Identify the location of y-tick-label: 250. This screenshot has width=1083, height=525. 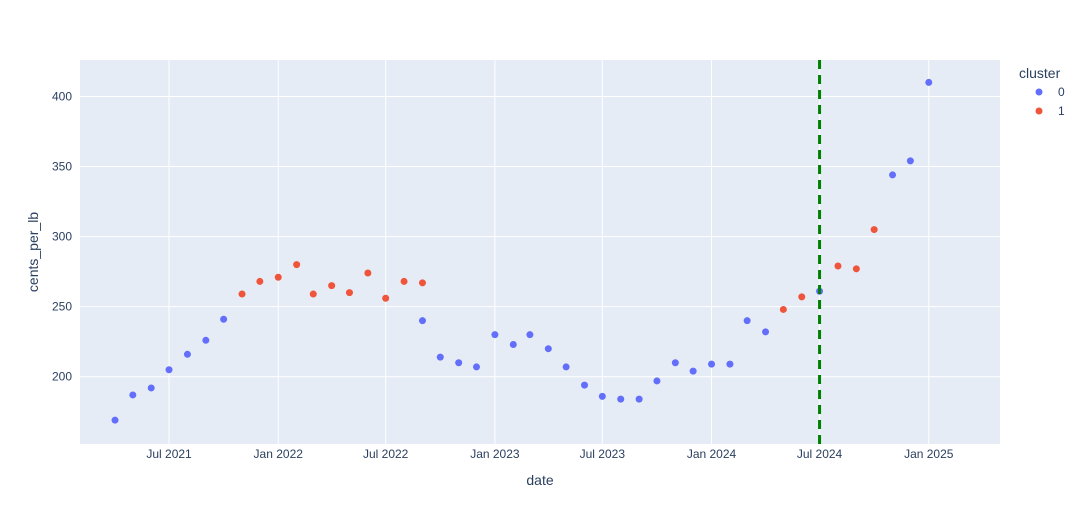
(62, 307).